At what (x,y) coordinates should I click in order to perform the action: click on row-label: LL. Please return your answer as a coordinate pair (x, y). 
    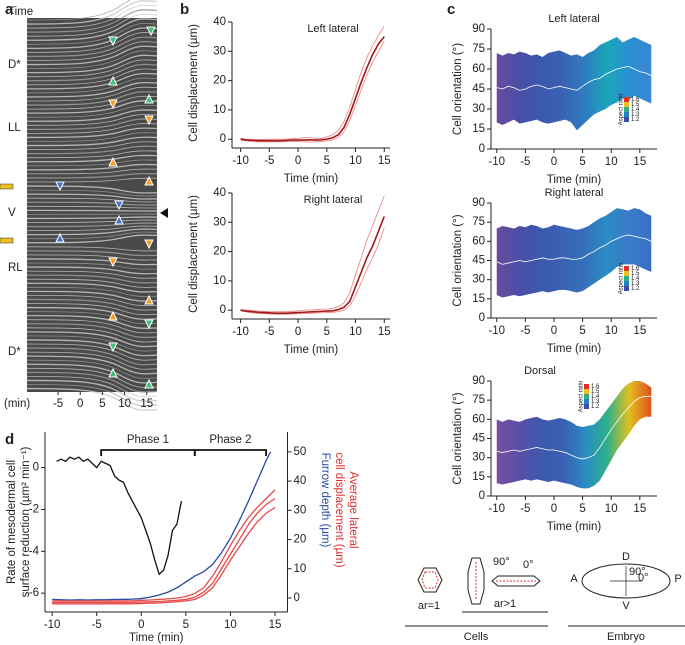
    Looking at the image, I should click on (14, 128).